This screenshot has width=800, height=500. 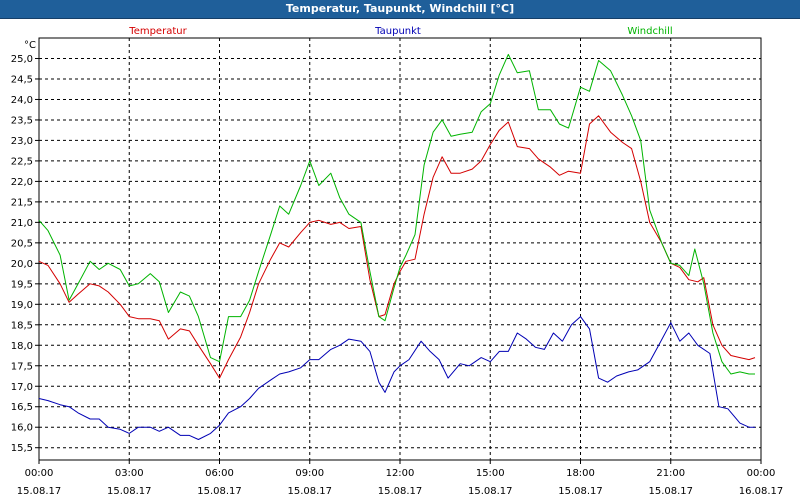 What do you see at coordinates (22, 284) in the screenshot?
I see `y-tick-label: 19,5` at bounding box center [22, 284].